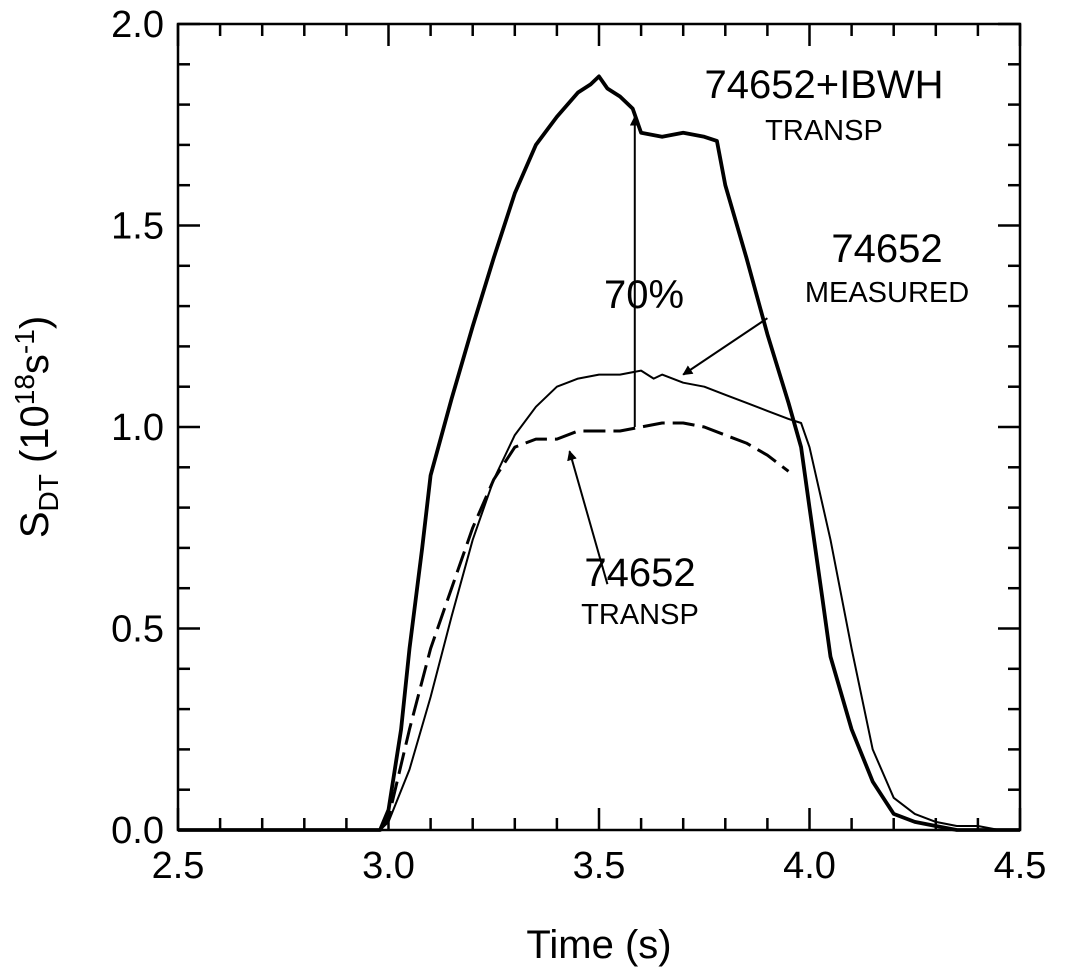  Describe the element at coordinates (24, 389) in the screenshot. I see `y-axis-title-sup1: 18` at that location.